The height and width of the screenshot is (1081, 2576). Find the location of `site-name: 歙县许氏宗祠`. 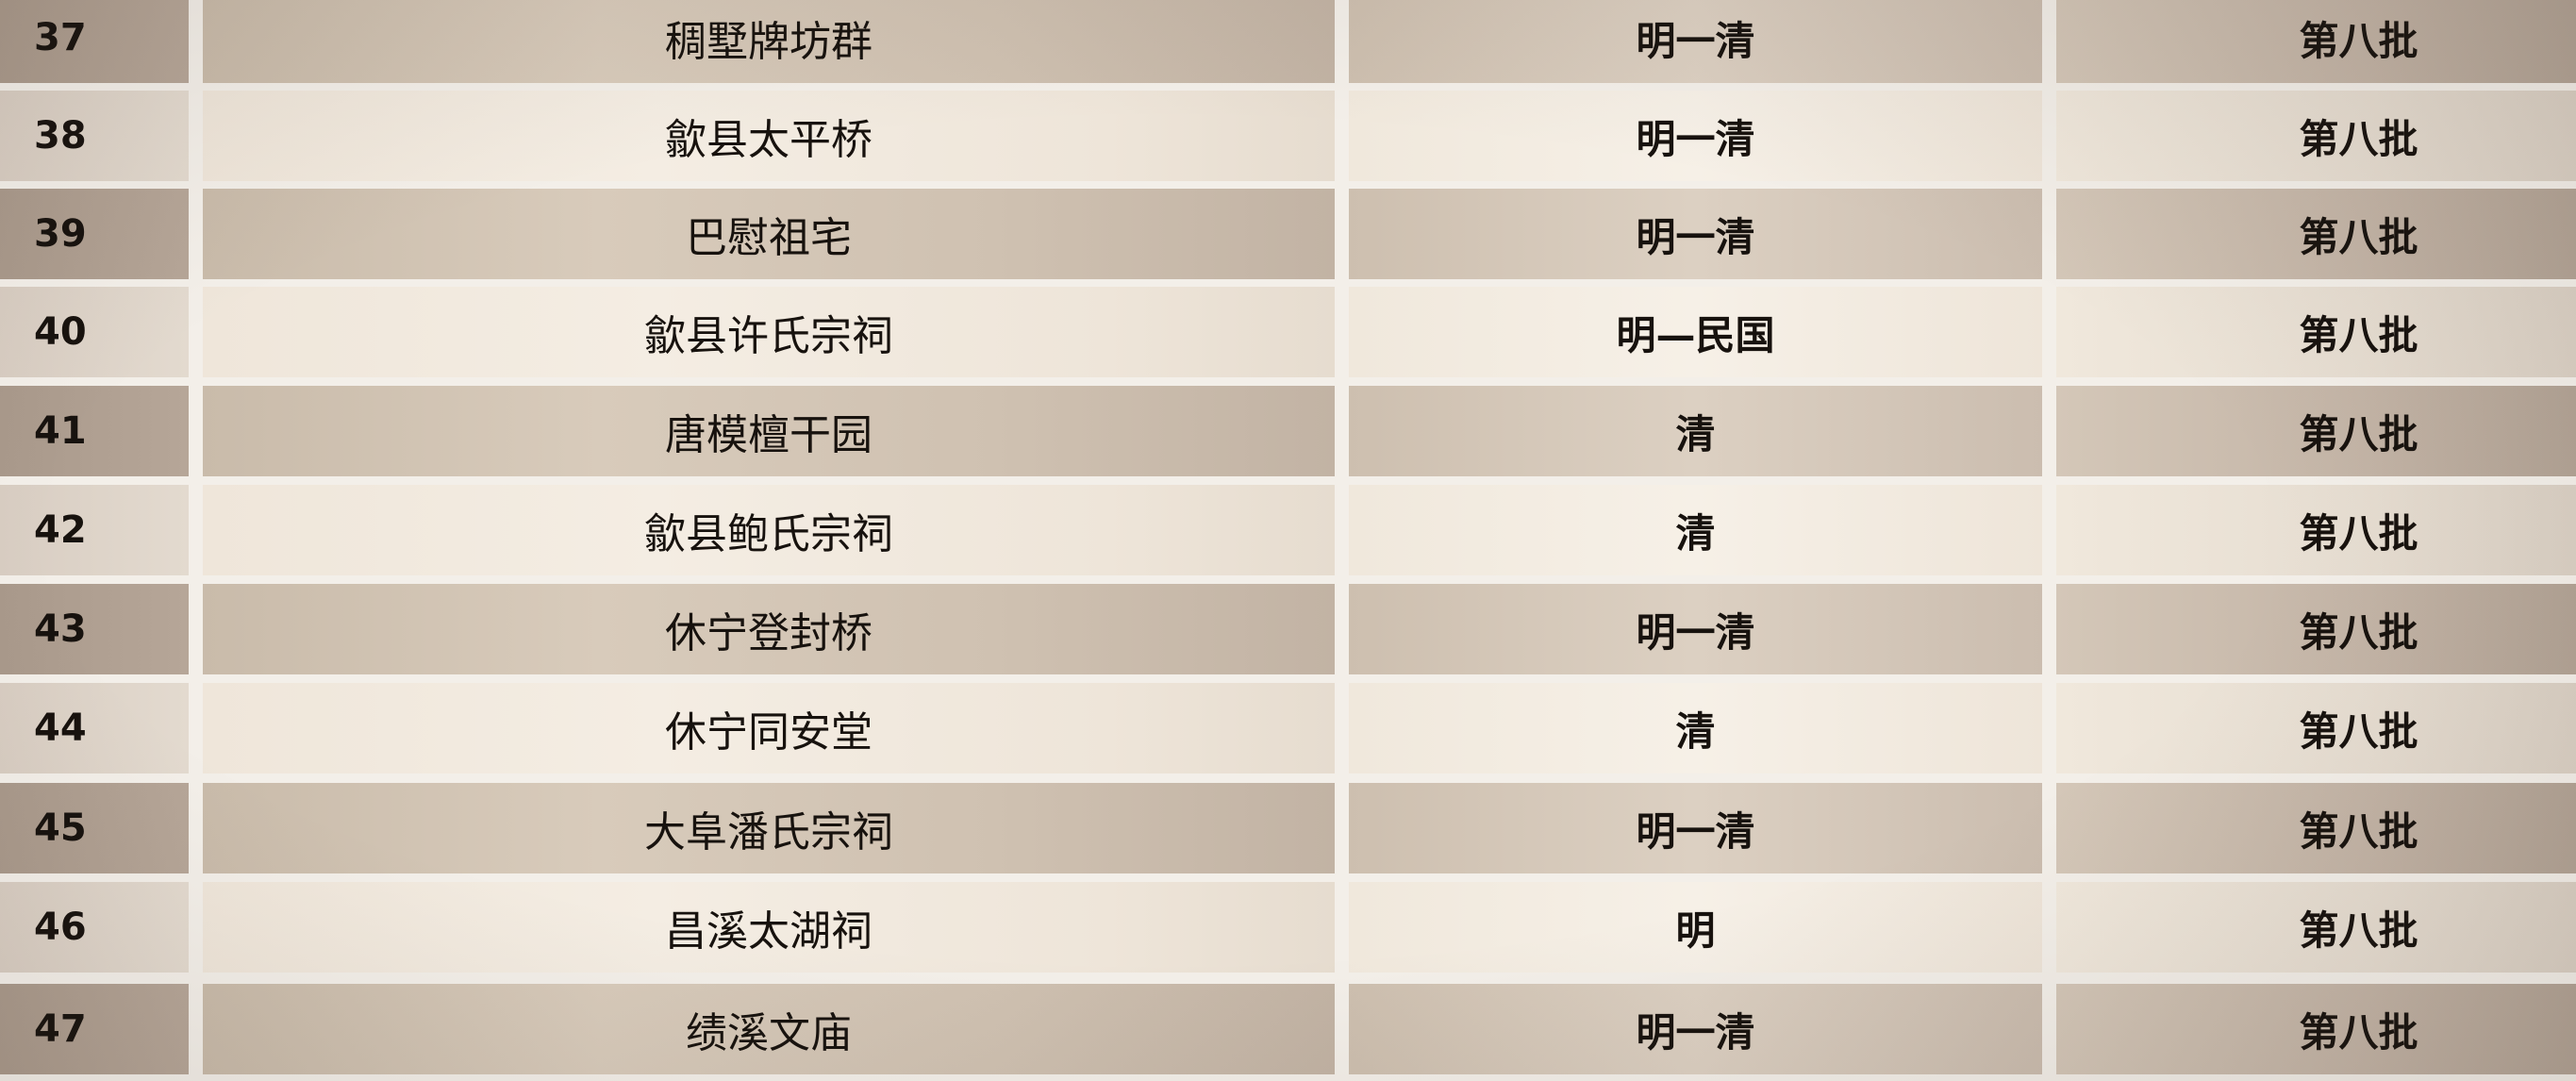

site-name: 歙县许氏宗祠 is located at coordinates (769, 332).